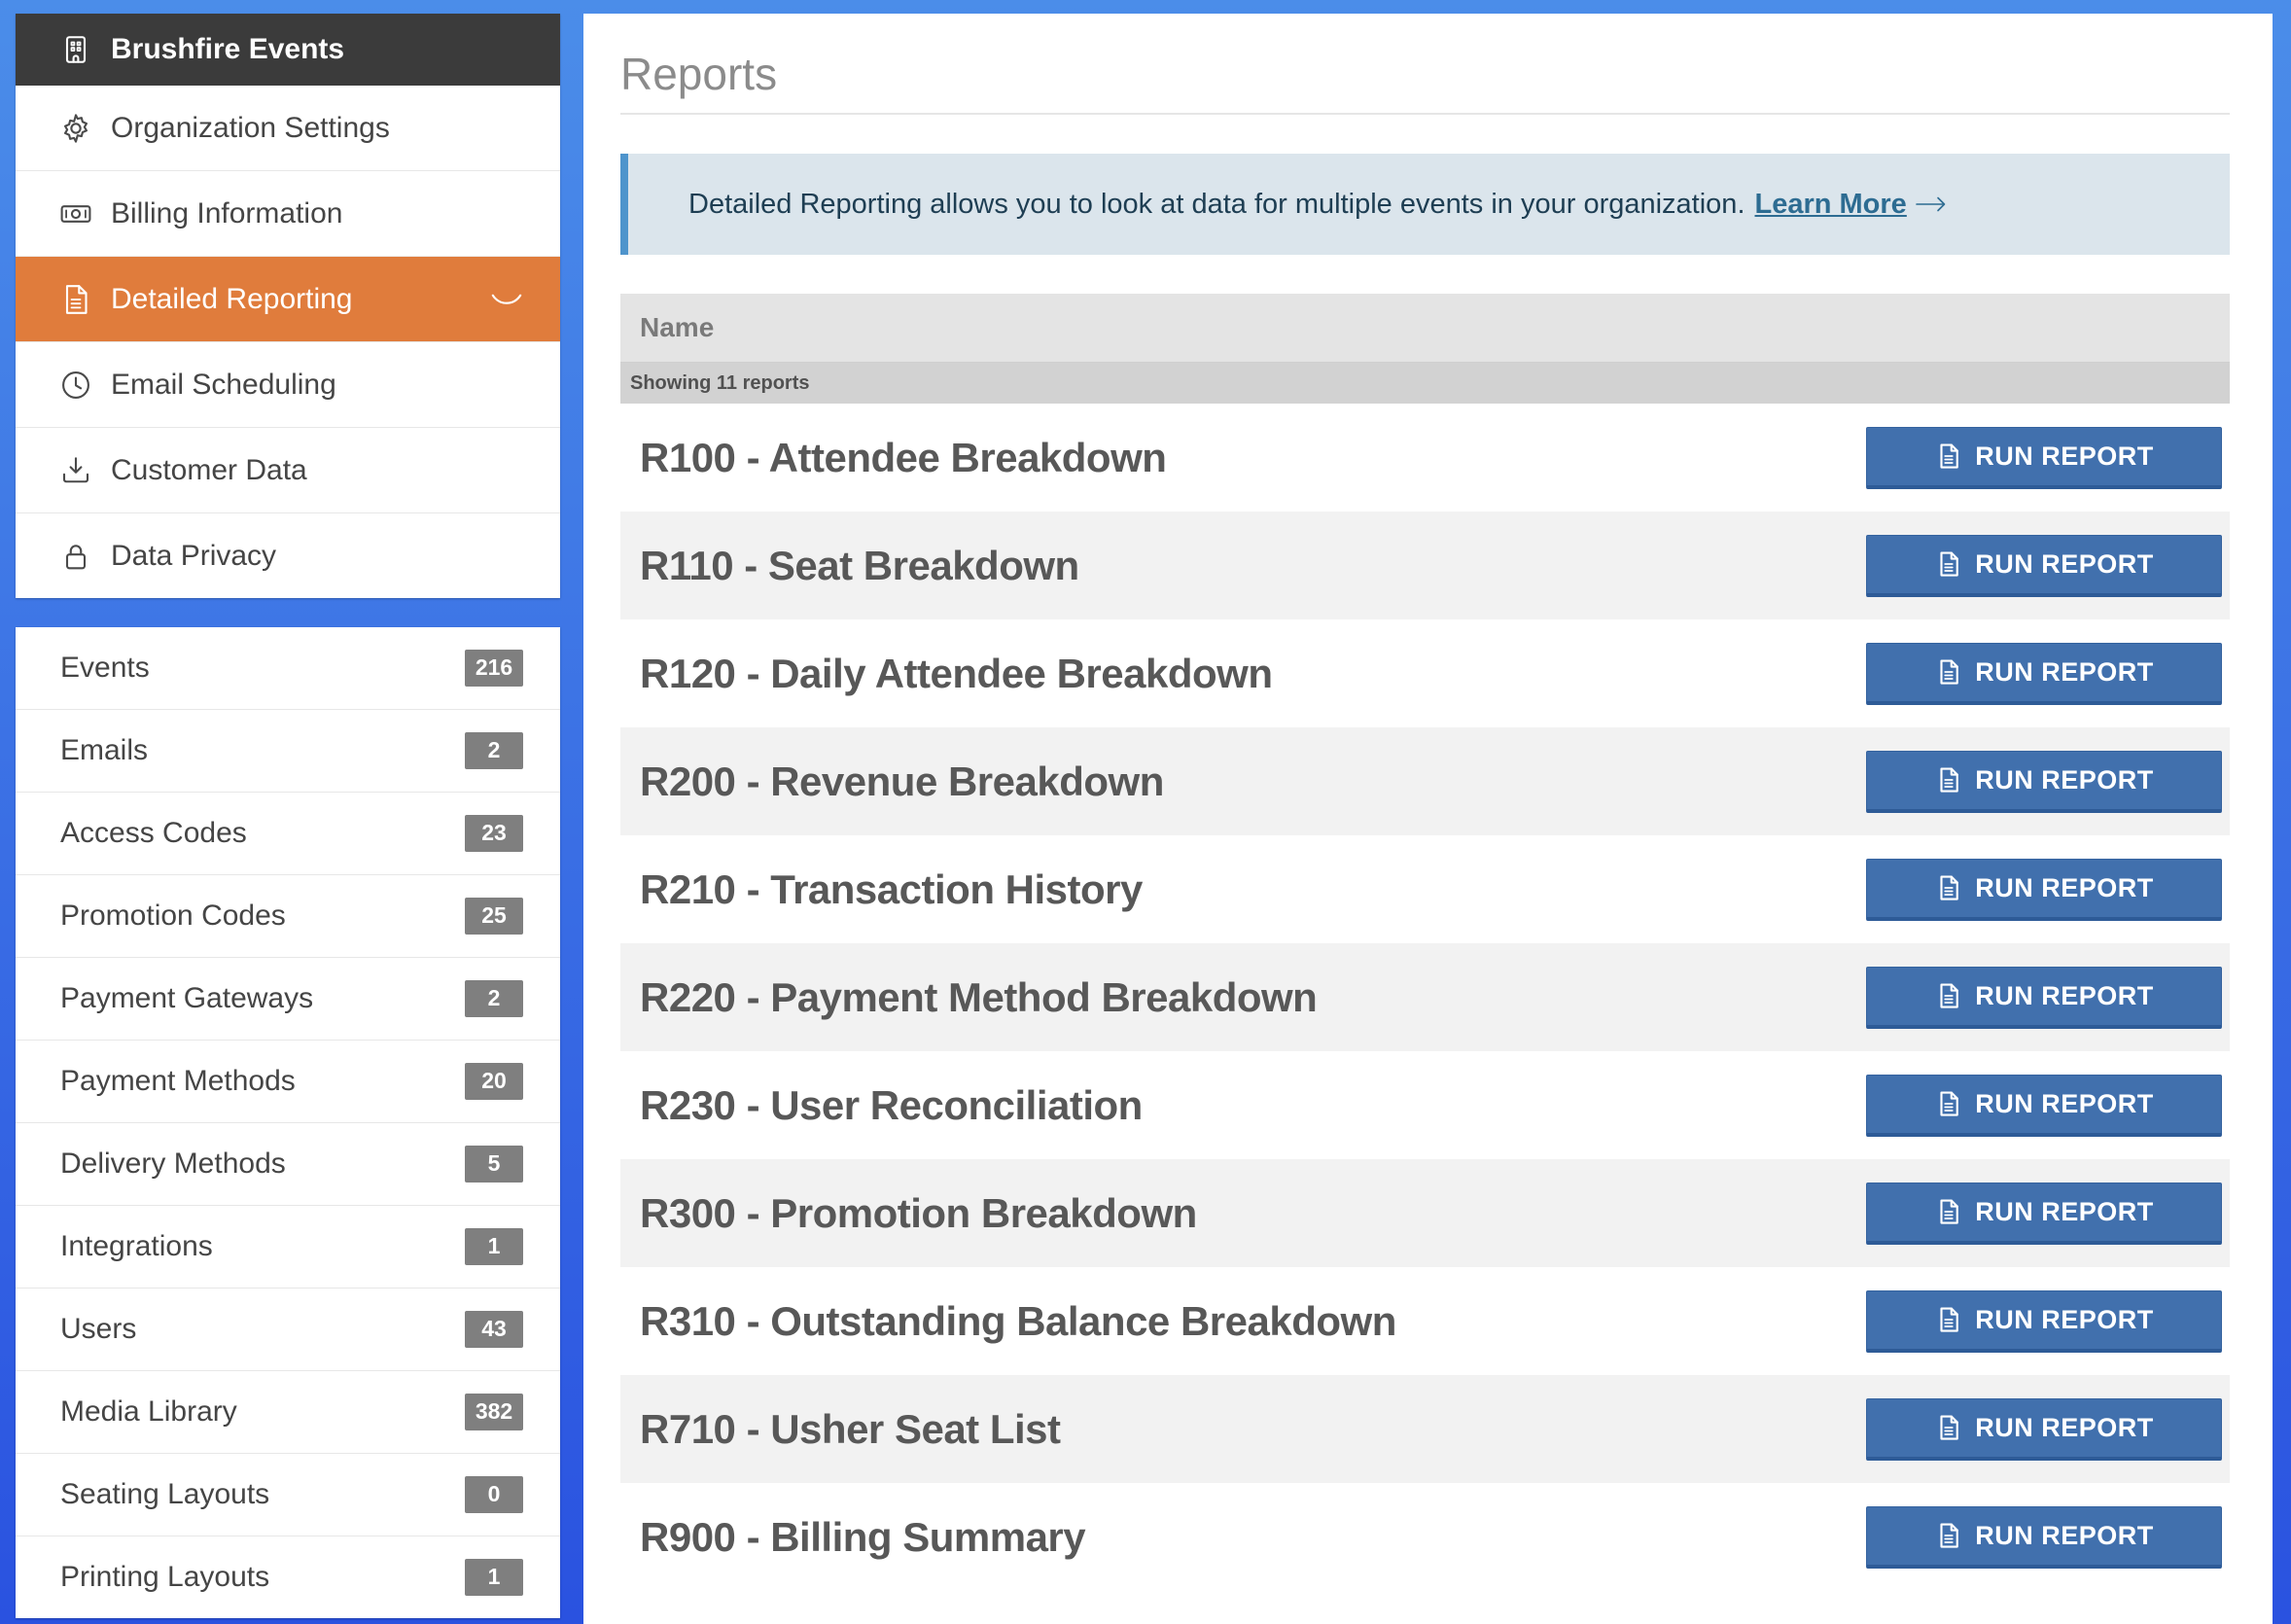  Describe the element at coordinates (891, 1104) in the screenshot. I see `report-name: R230 - User Reconciliation` at that location.